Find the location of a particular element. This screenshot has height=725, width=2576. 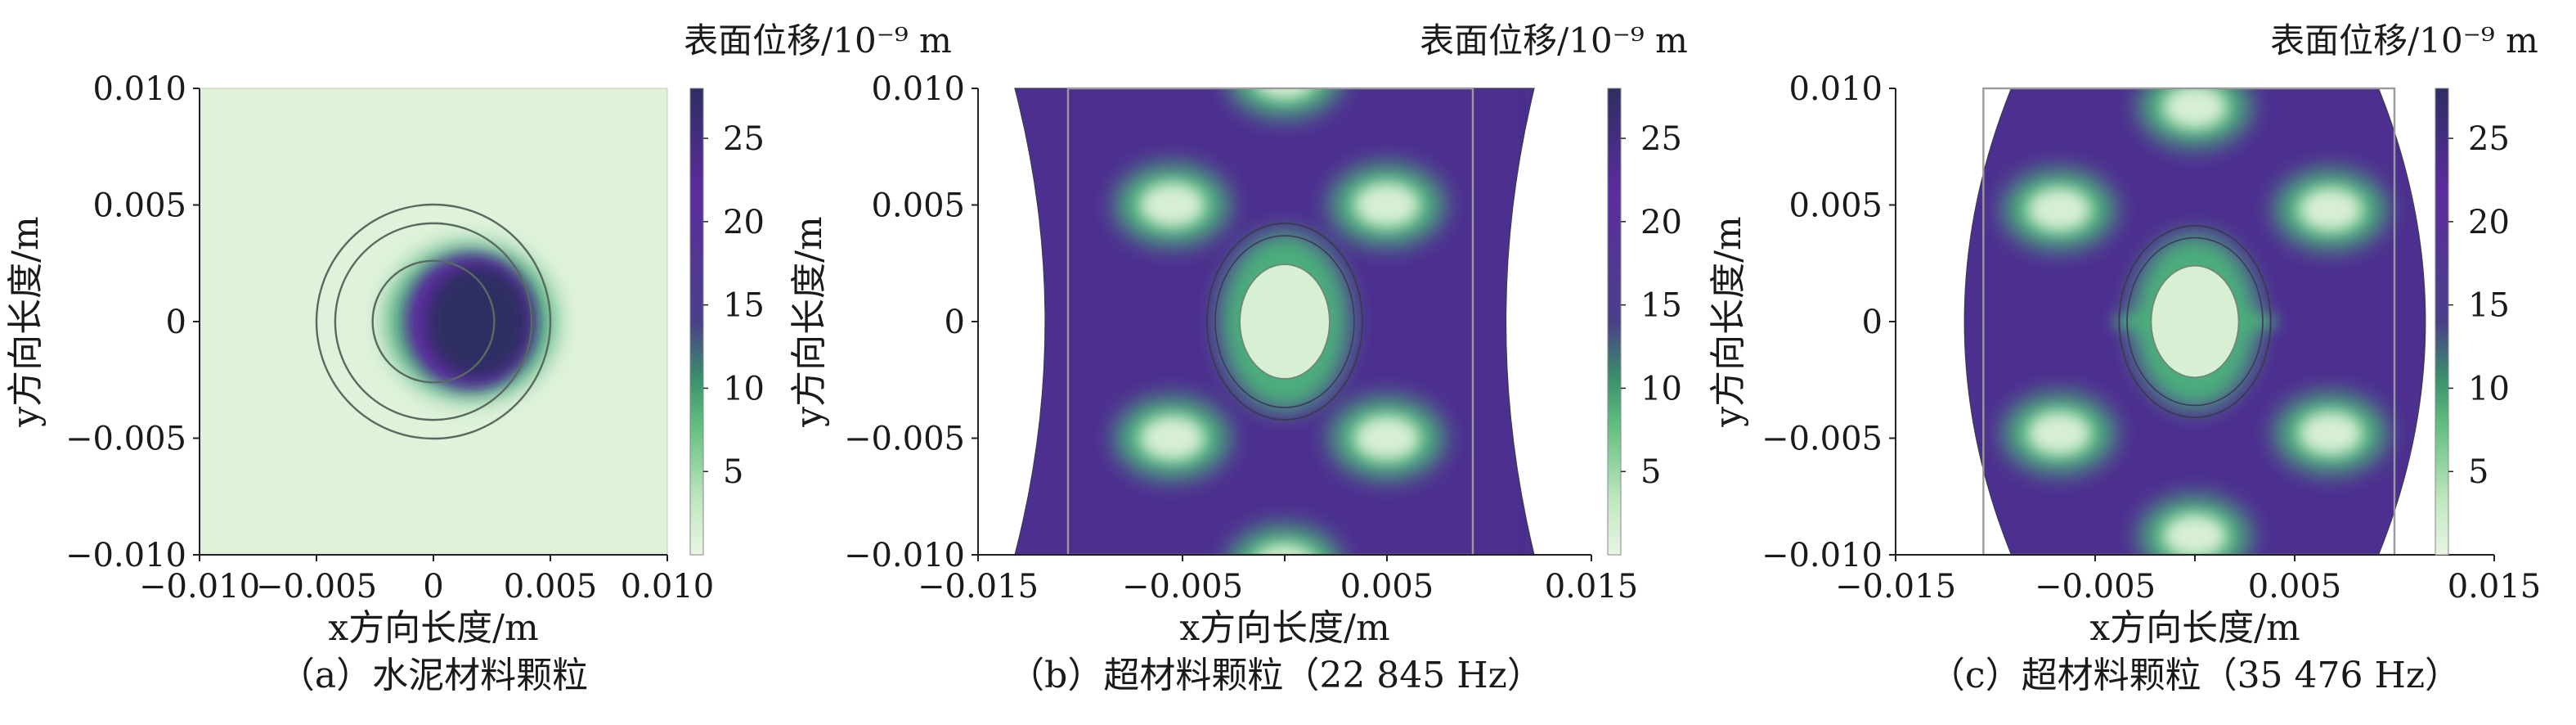

displacement-core is located at coordinates (478, 321).